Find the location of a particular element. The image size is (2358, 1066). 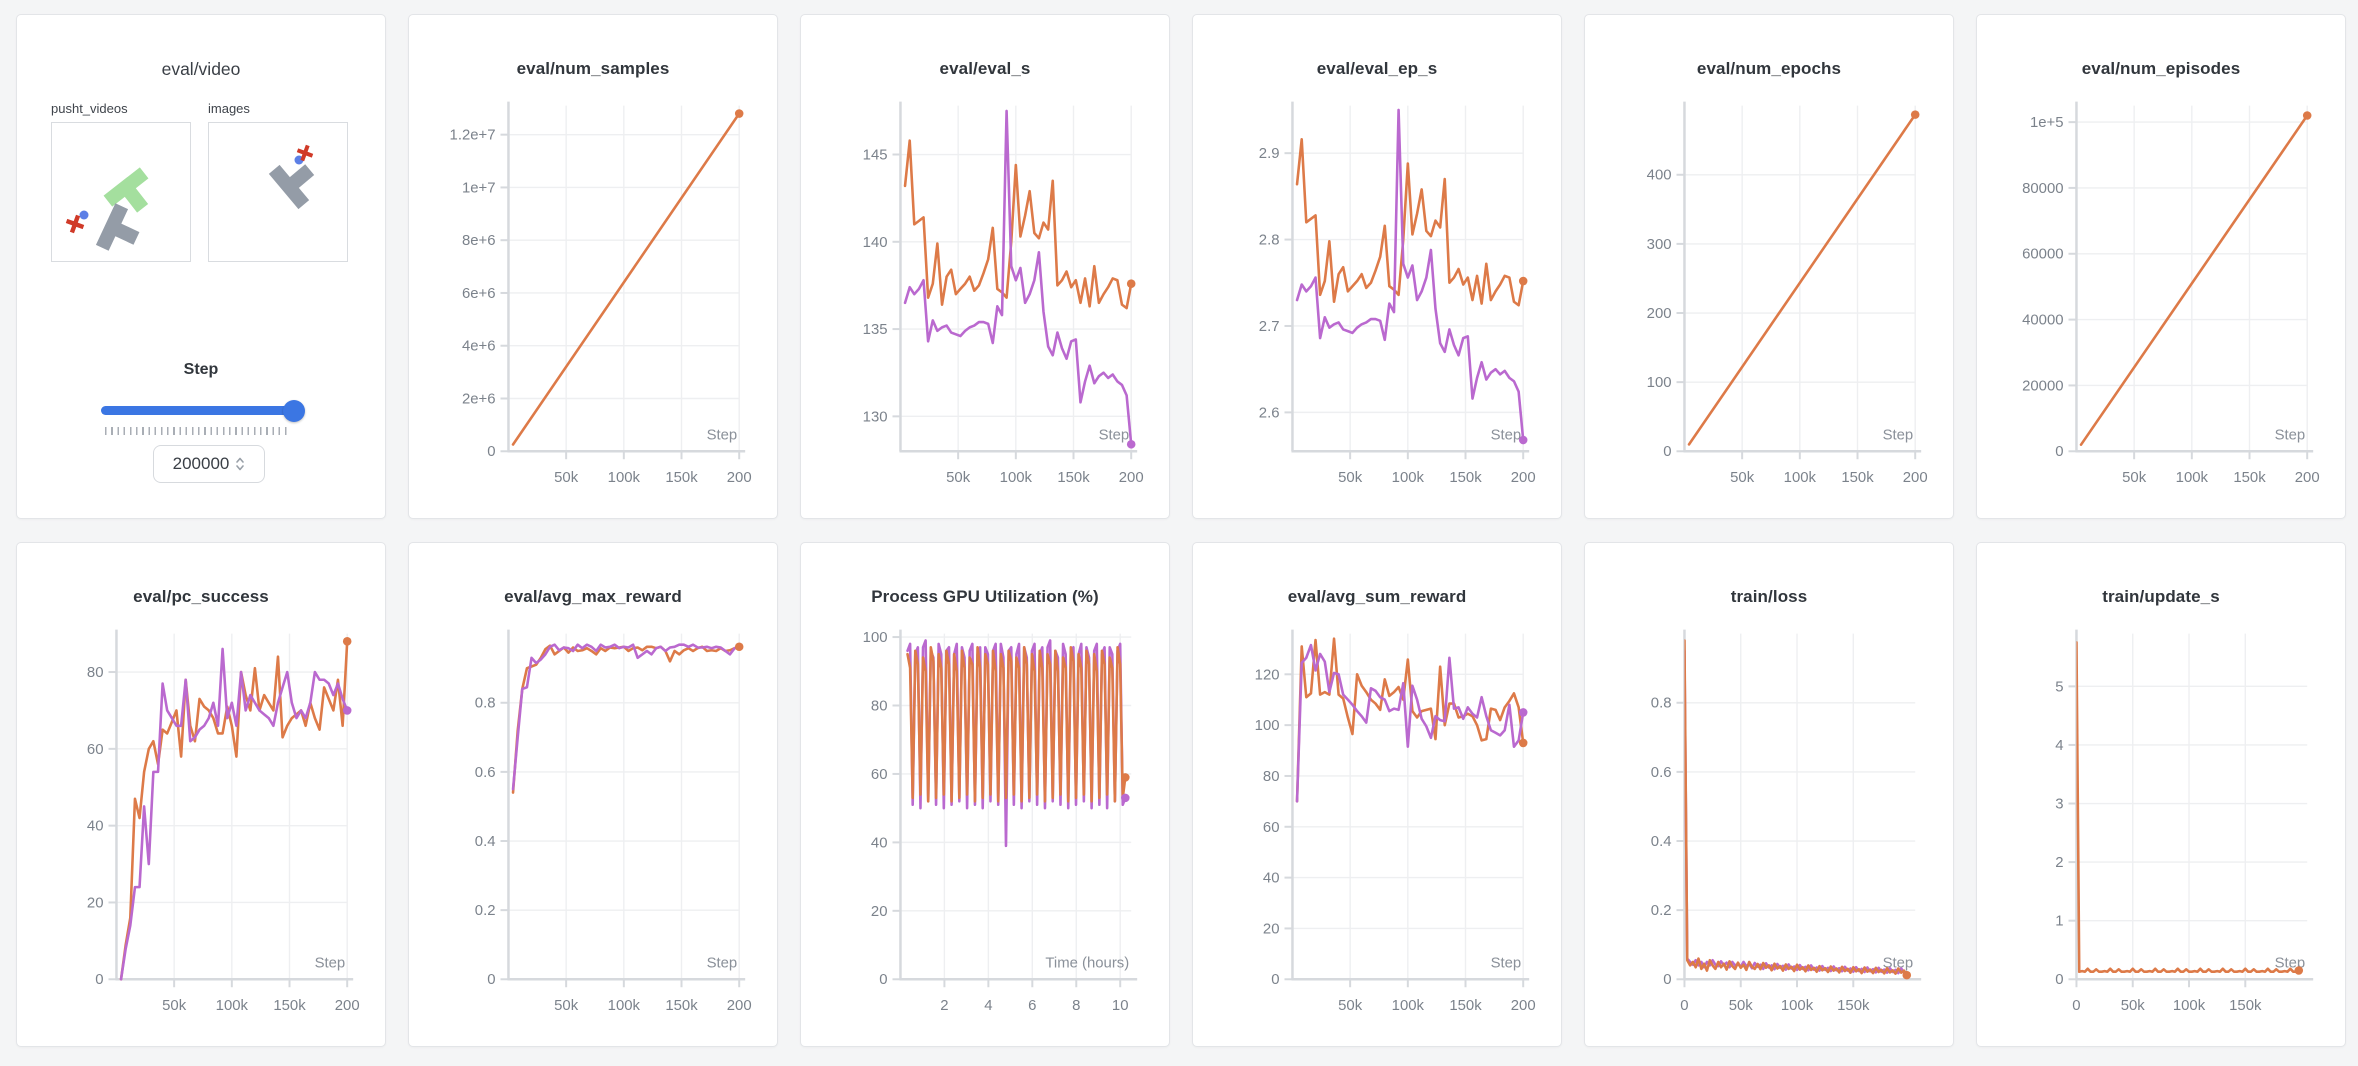

panel-eval-video: eval/video pusht_videos images is located at coordinates (201, 266).